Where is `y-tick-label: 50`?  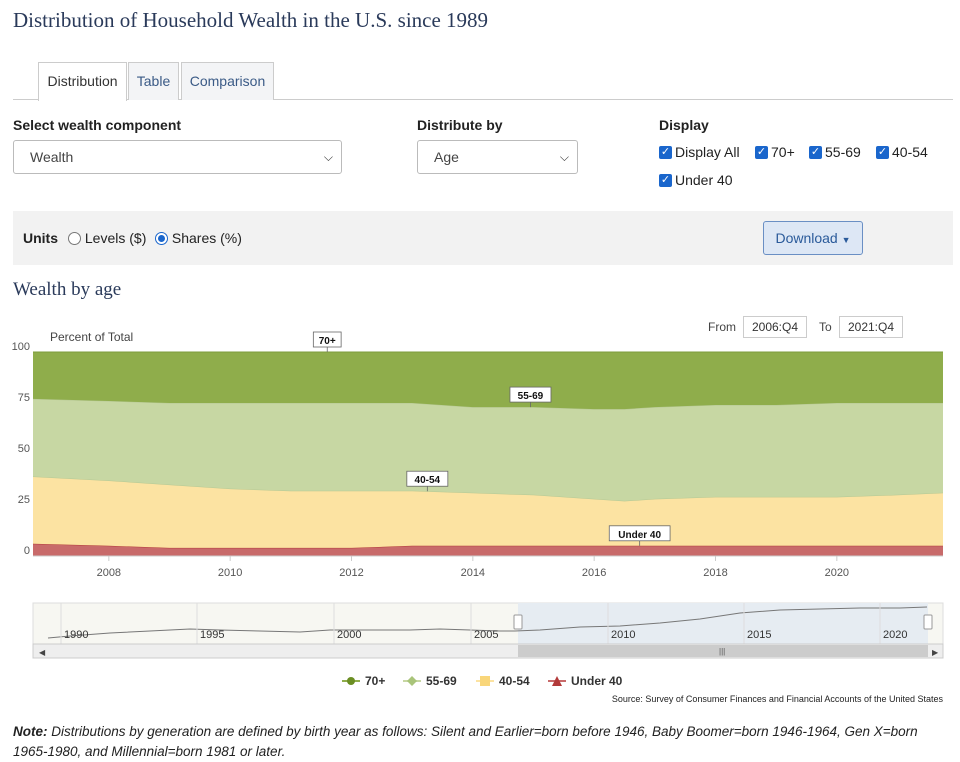
y-tick-label: 50 is located at coordinates (24, 449).